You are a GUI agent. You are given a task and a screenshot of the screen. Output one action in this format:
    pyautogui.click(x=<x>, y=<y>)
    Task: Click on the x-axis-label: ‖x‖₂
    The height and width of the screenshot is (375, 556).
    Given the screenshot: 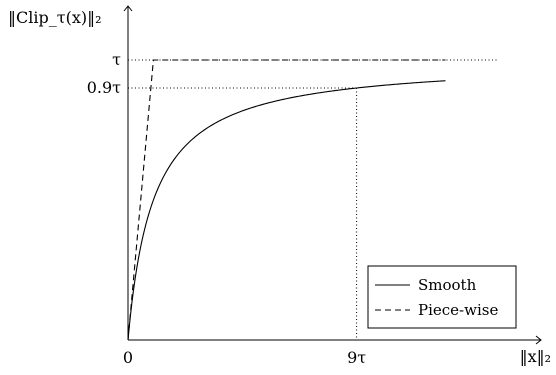 What is the action you would take?
    pyautogui.click(x=535, y=356)
    